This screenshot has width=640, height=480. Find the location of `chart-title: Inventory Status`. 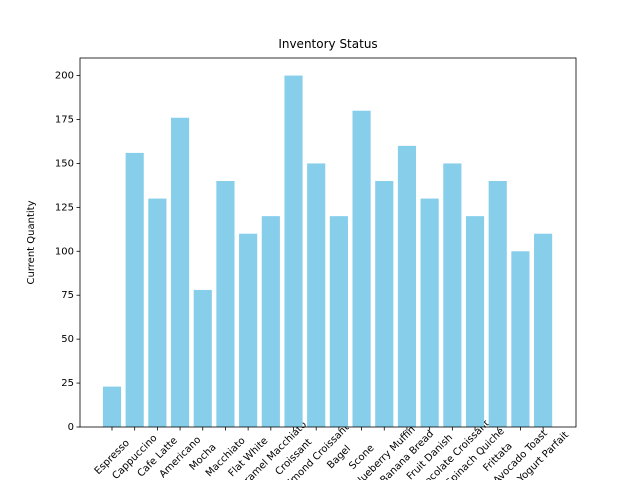

chart-title: Inventory Status is located at coordinates (327, 44).